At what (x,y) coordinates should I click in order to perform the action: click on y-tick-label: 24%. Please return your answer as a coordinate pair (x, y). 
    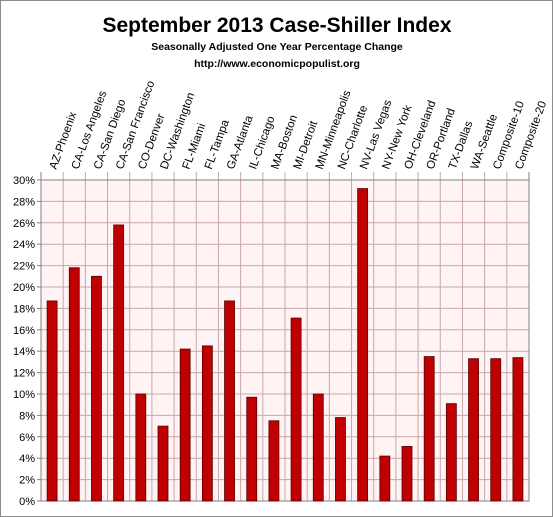
    Looking at the image, I should click on (24, 245).